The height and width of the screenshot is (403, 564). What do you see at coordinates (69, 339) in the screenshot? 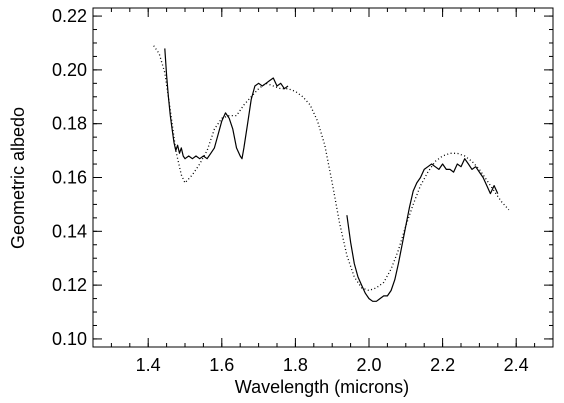
I see `y-tick-label: 0.10` at bounding box center [69, 339].